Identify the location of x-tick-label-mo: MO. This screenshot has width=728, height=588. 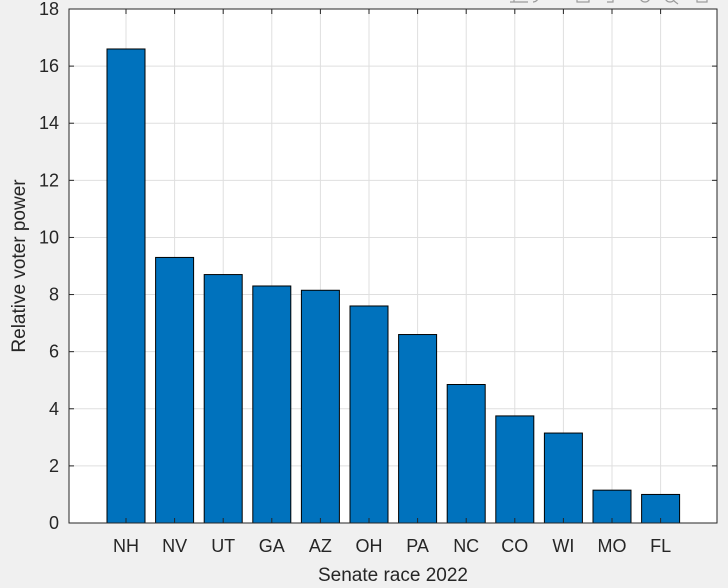
(612, 546).